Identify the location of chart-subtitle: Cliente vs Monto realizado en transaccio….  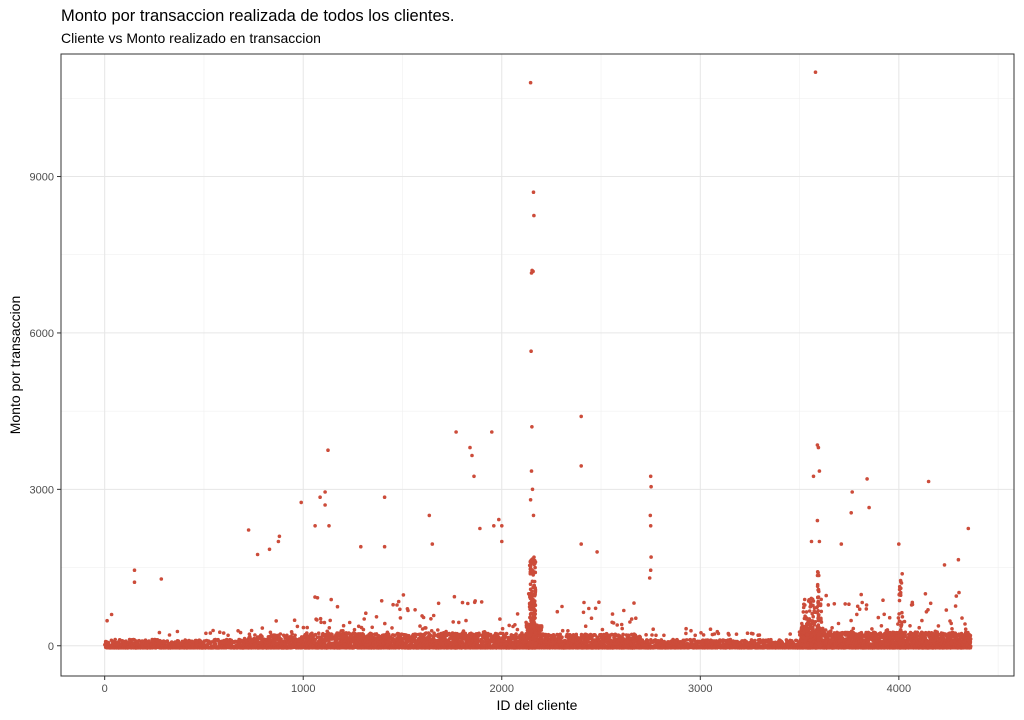
(191, 38).